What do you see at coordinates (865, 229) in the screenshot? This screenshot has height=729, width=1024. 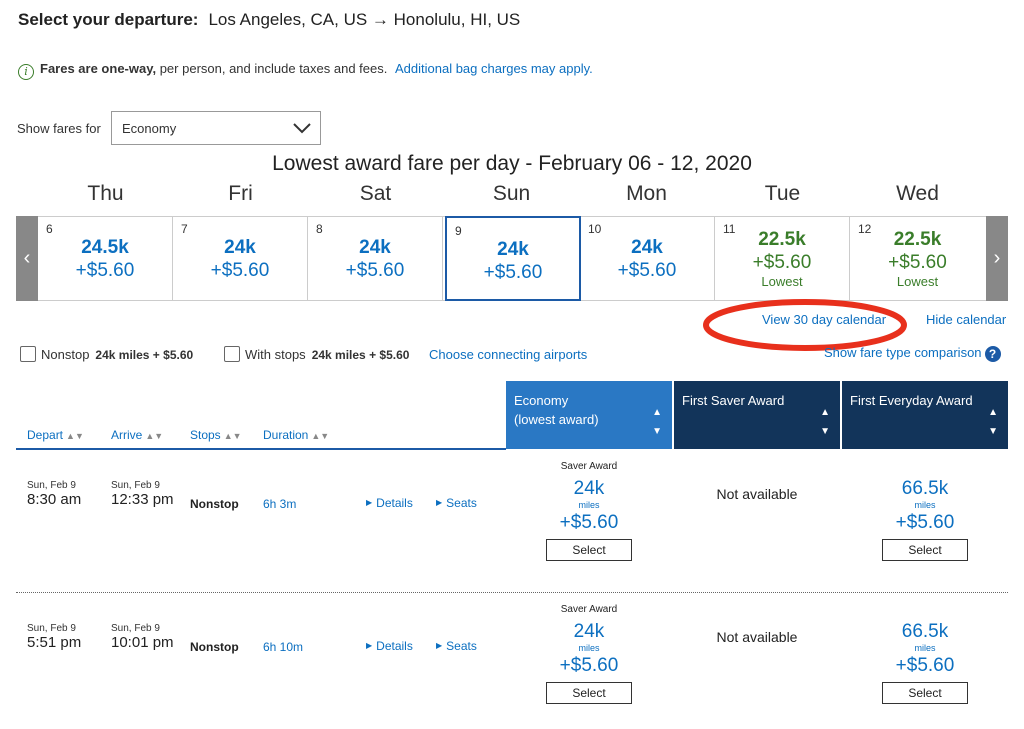 I see `day-number: 12` at bounding box center [865, 229].